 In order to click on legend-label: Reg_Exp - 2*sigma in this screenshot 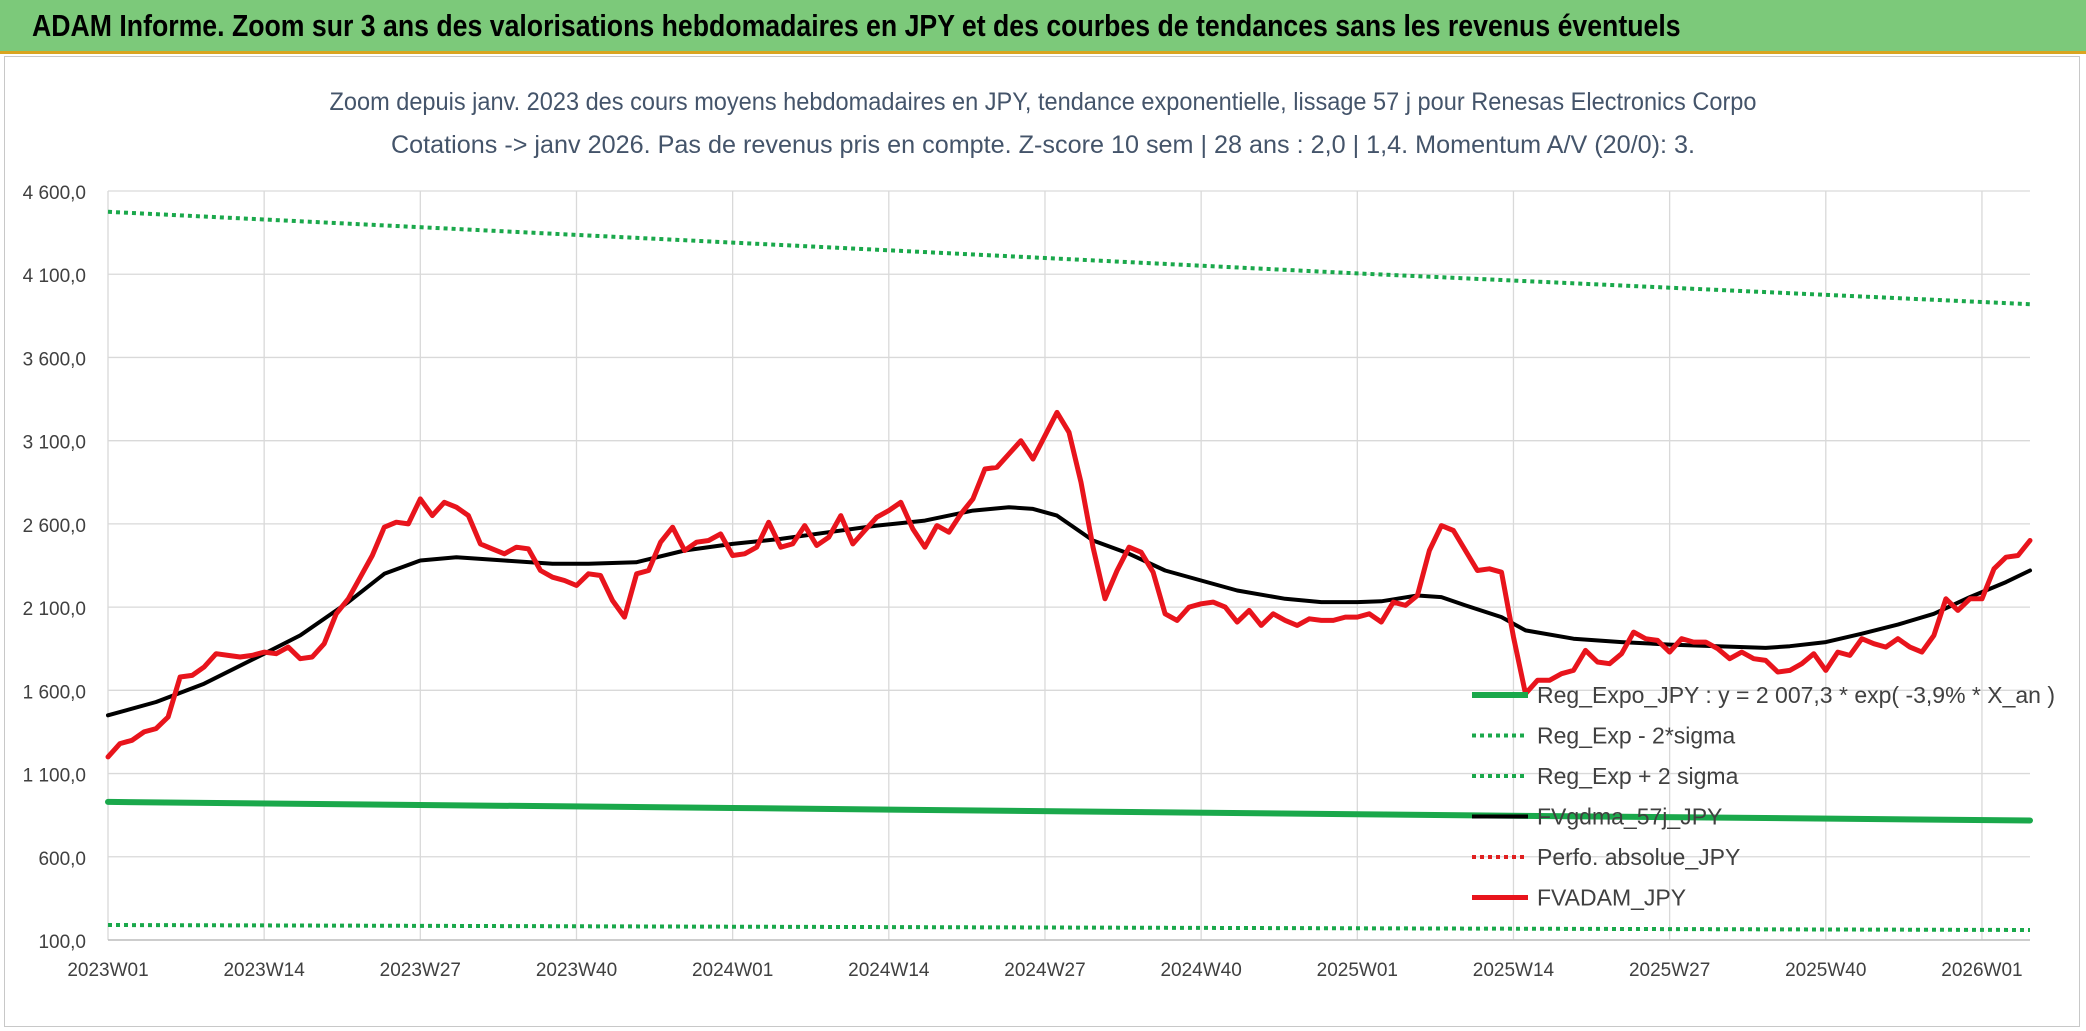, I will do `click(1636, 736)`.